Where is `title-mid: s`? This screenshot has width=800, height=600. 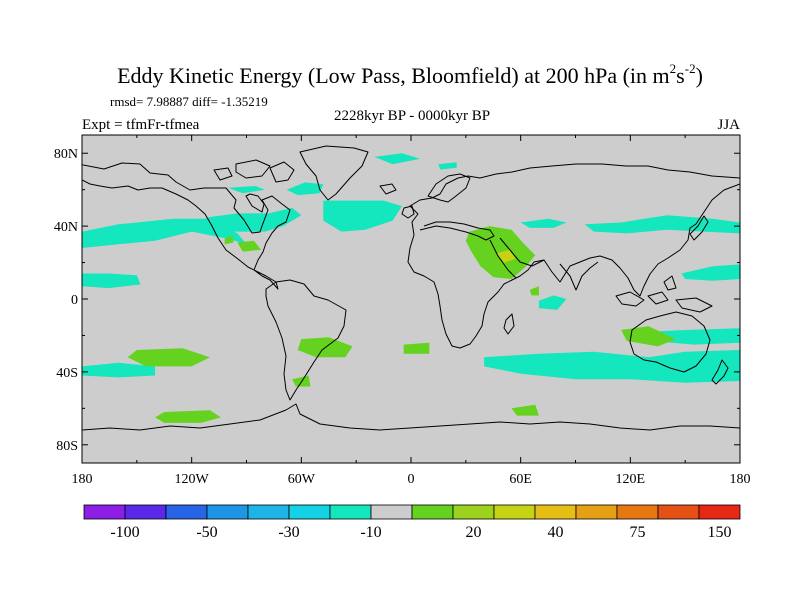
title-mid: s is located at coordinates (680, 75).